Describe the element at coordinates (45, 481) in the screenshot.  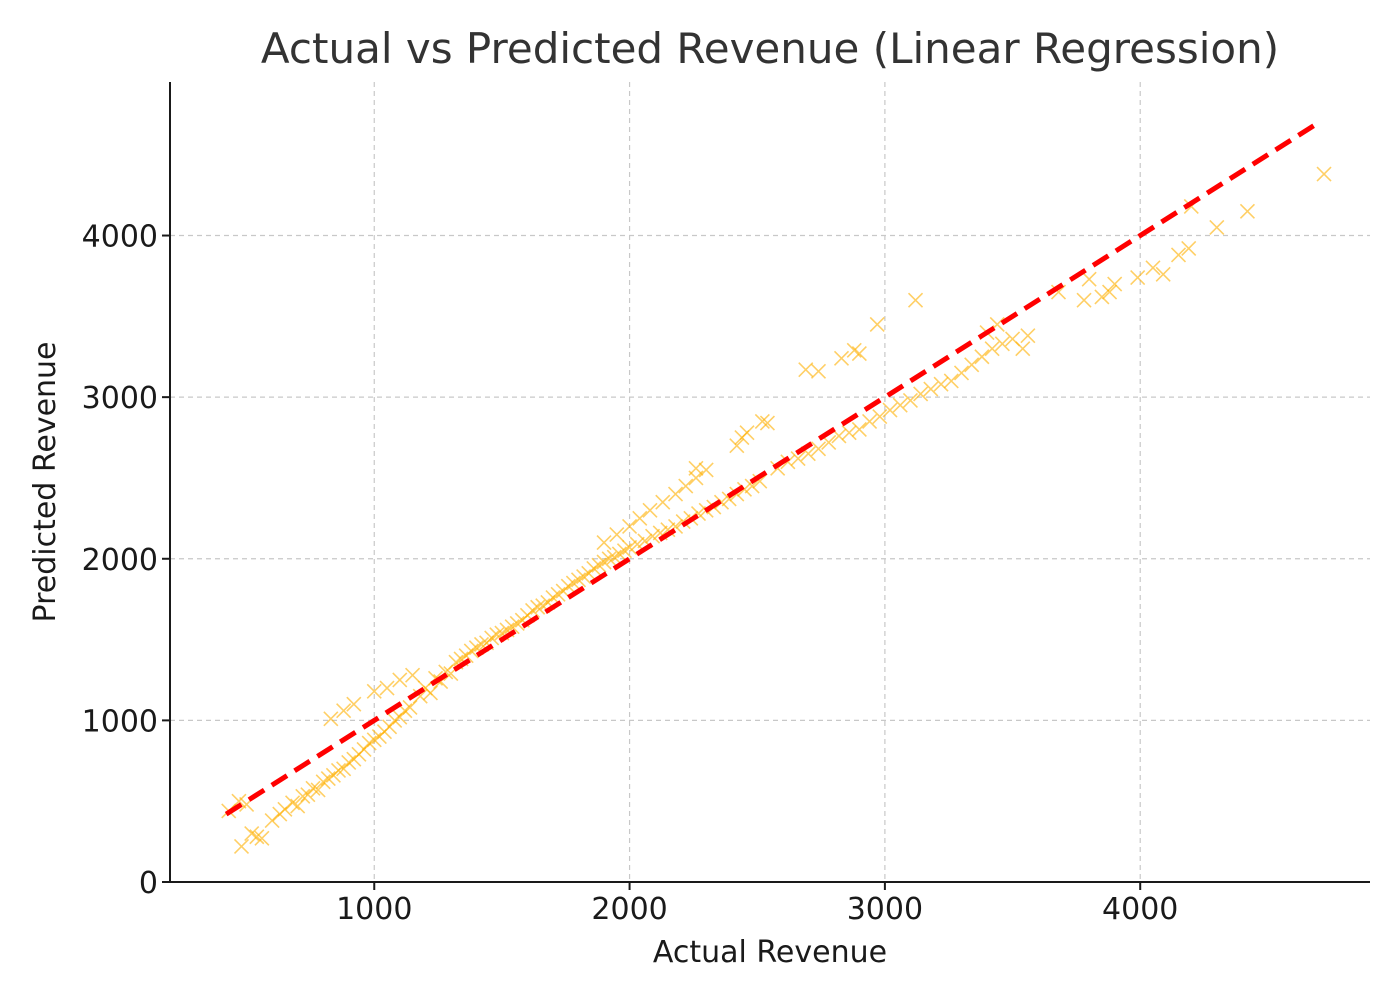
I see `y-axis-label: Predicted Revenue` at that location.